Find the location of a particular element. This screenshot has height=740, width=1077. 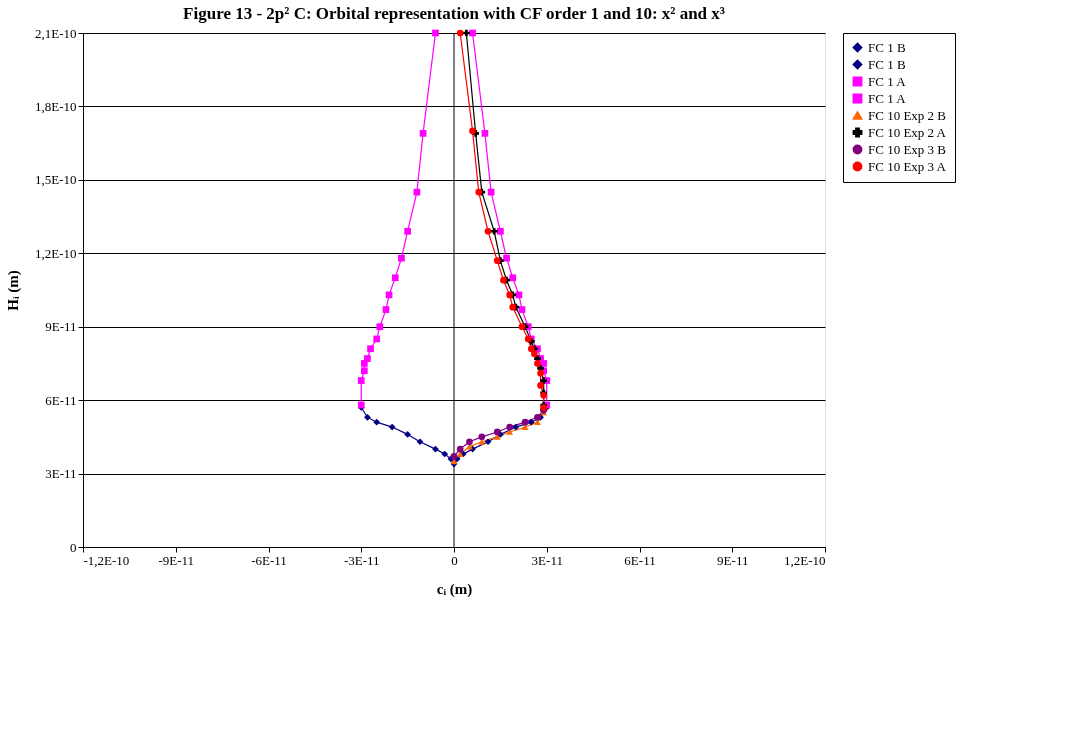

x-tick-label: -1,2E-10 is located at coordinates (106, 560).